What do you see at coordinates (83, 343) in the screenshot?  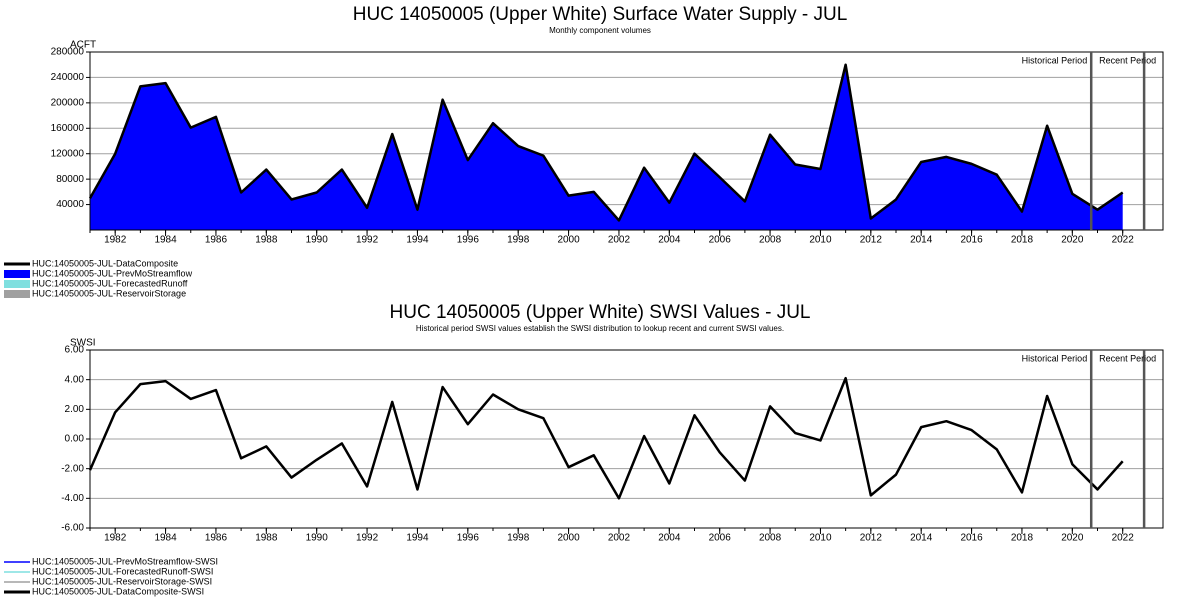 I see `y-axis-label: SWSI` at bounding box center [83, 343].